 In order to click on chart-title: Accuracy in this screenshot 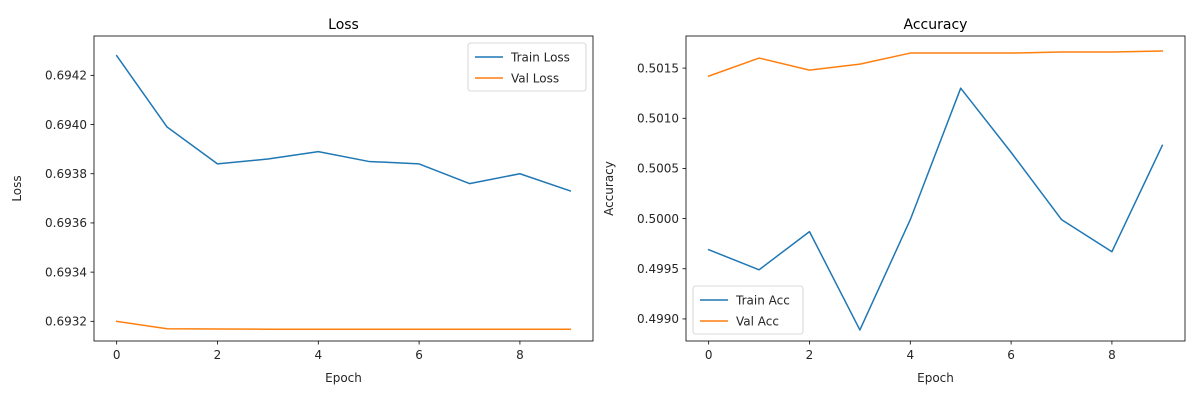, I will do `click(936, 25)`.